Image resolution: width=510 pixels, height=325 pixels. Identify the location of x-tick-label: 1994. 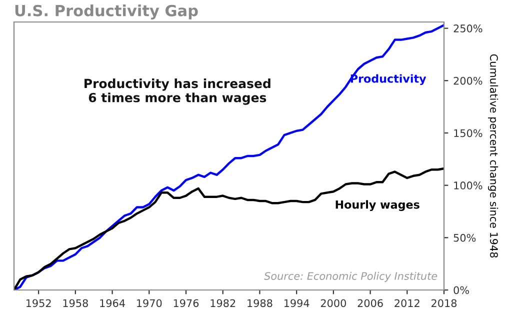
(297, 303).